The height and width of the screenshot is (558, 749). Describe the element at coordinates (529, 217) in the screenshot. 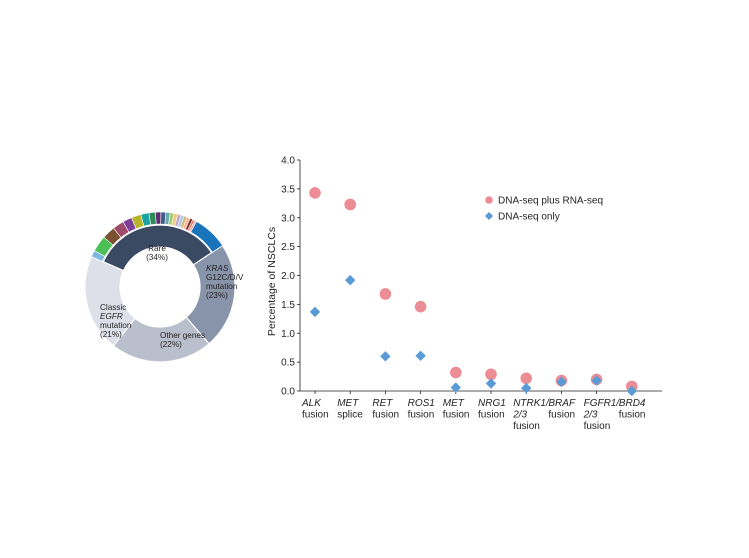

I see `legend-label: DNA-seq only` at that location.